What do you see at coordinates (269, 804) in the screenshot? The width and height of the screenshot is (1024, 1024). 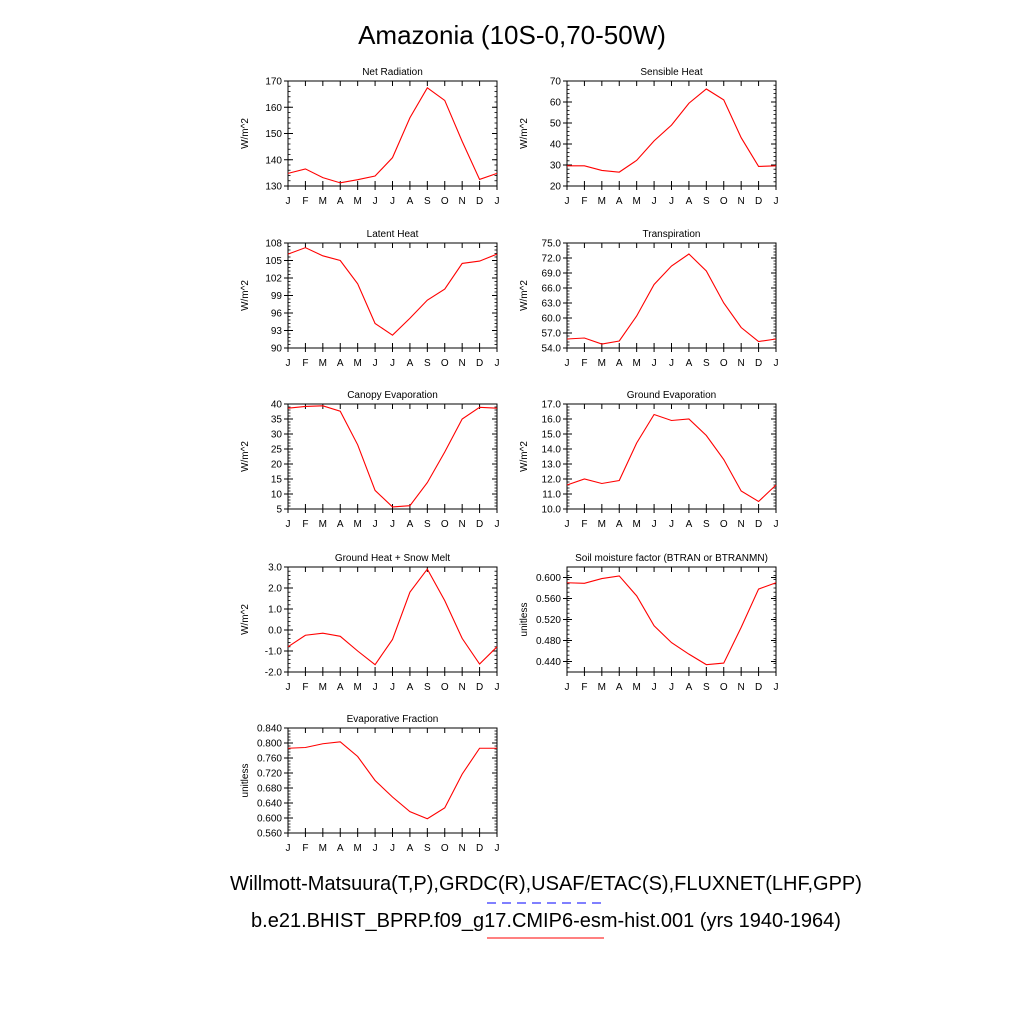 I see `y-tick-label: 0.640` at bounding box center [269, 804].